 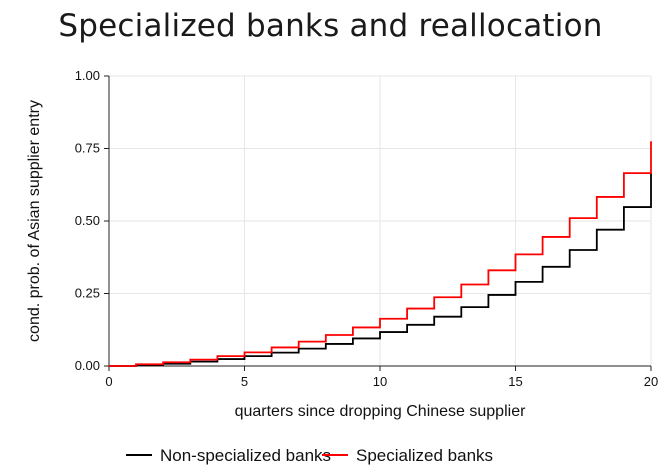 I want to click on y-tick-label: 0.25, so click(x=87, y=293).